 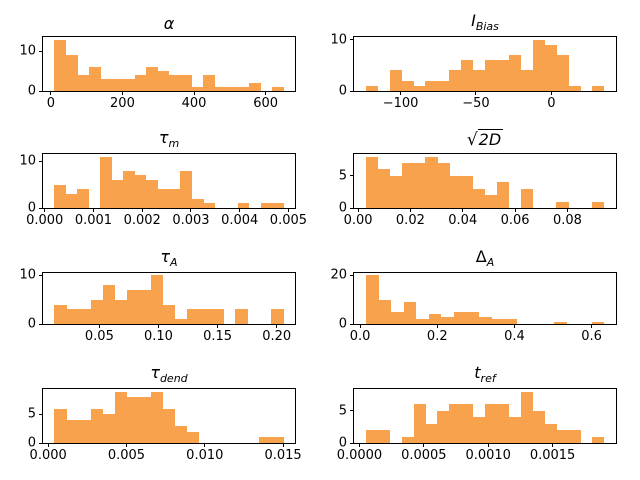 I want to click on x-tick-label: 200, so click(x=122, y=103).